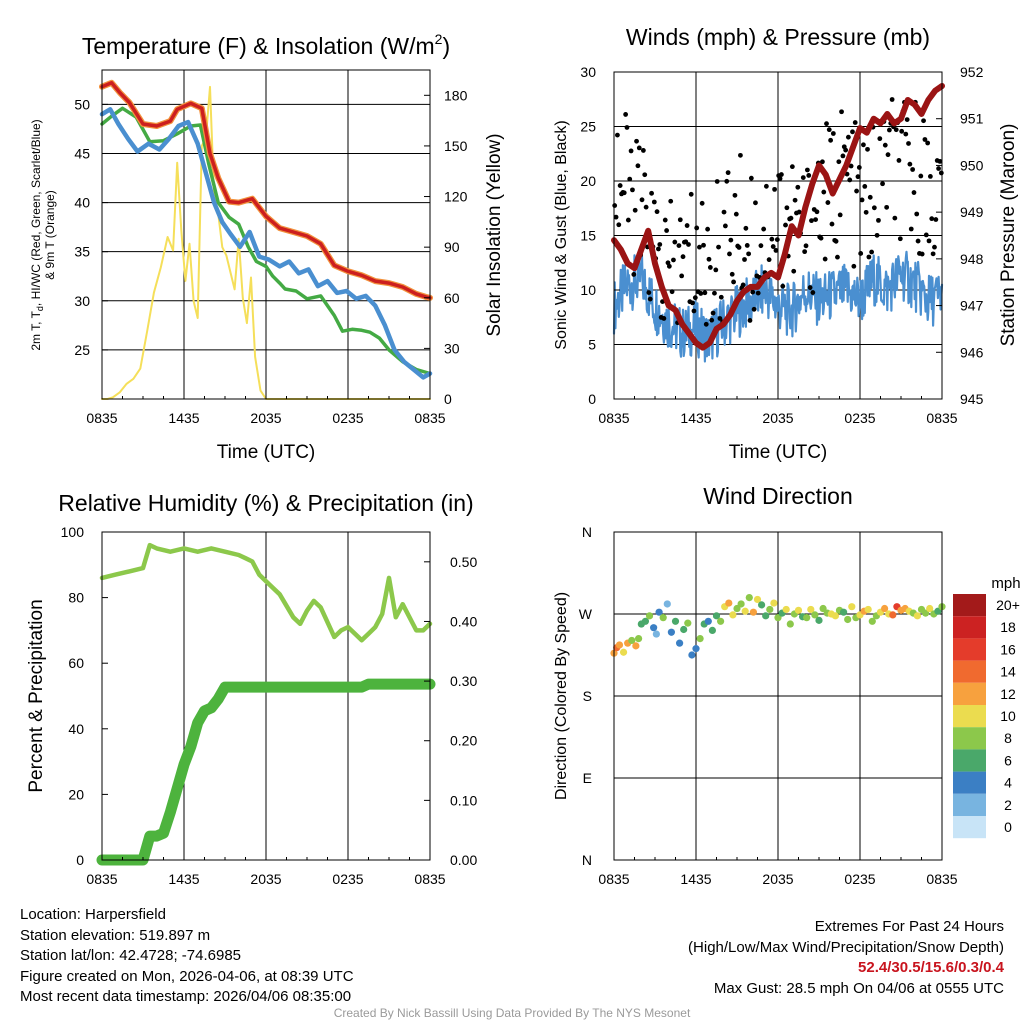 This screenshot has width=1024, height=1024. What do you see at coordinates (456, 95) in the screenshot?
I see `y-right-tick-label: 180` at bounding box center [456, 95].